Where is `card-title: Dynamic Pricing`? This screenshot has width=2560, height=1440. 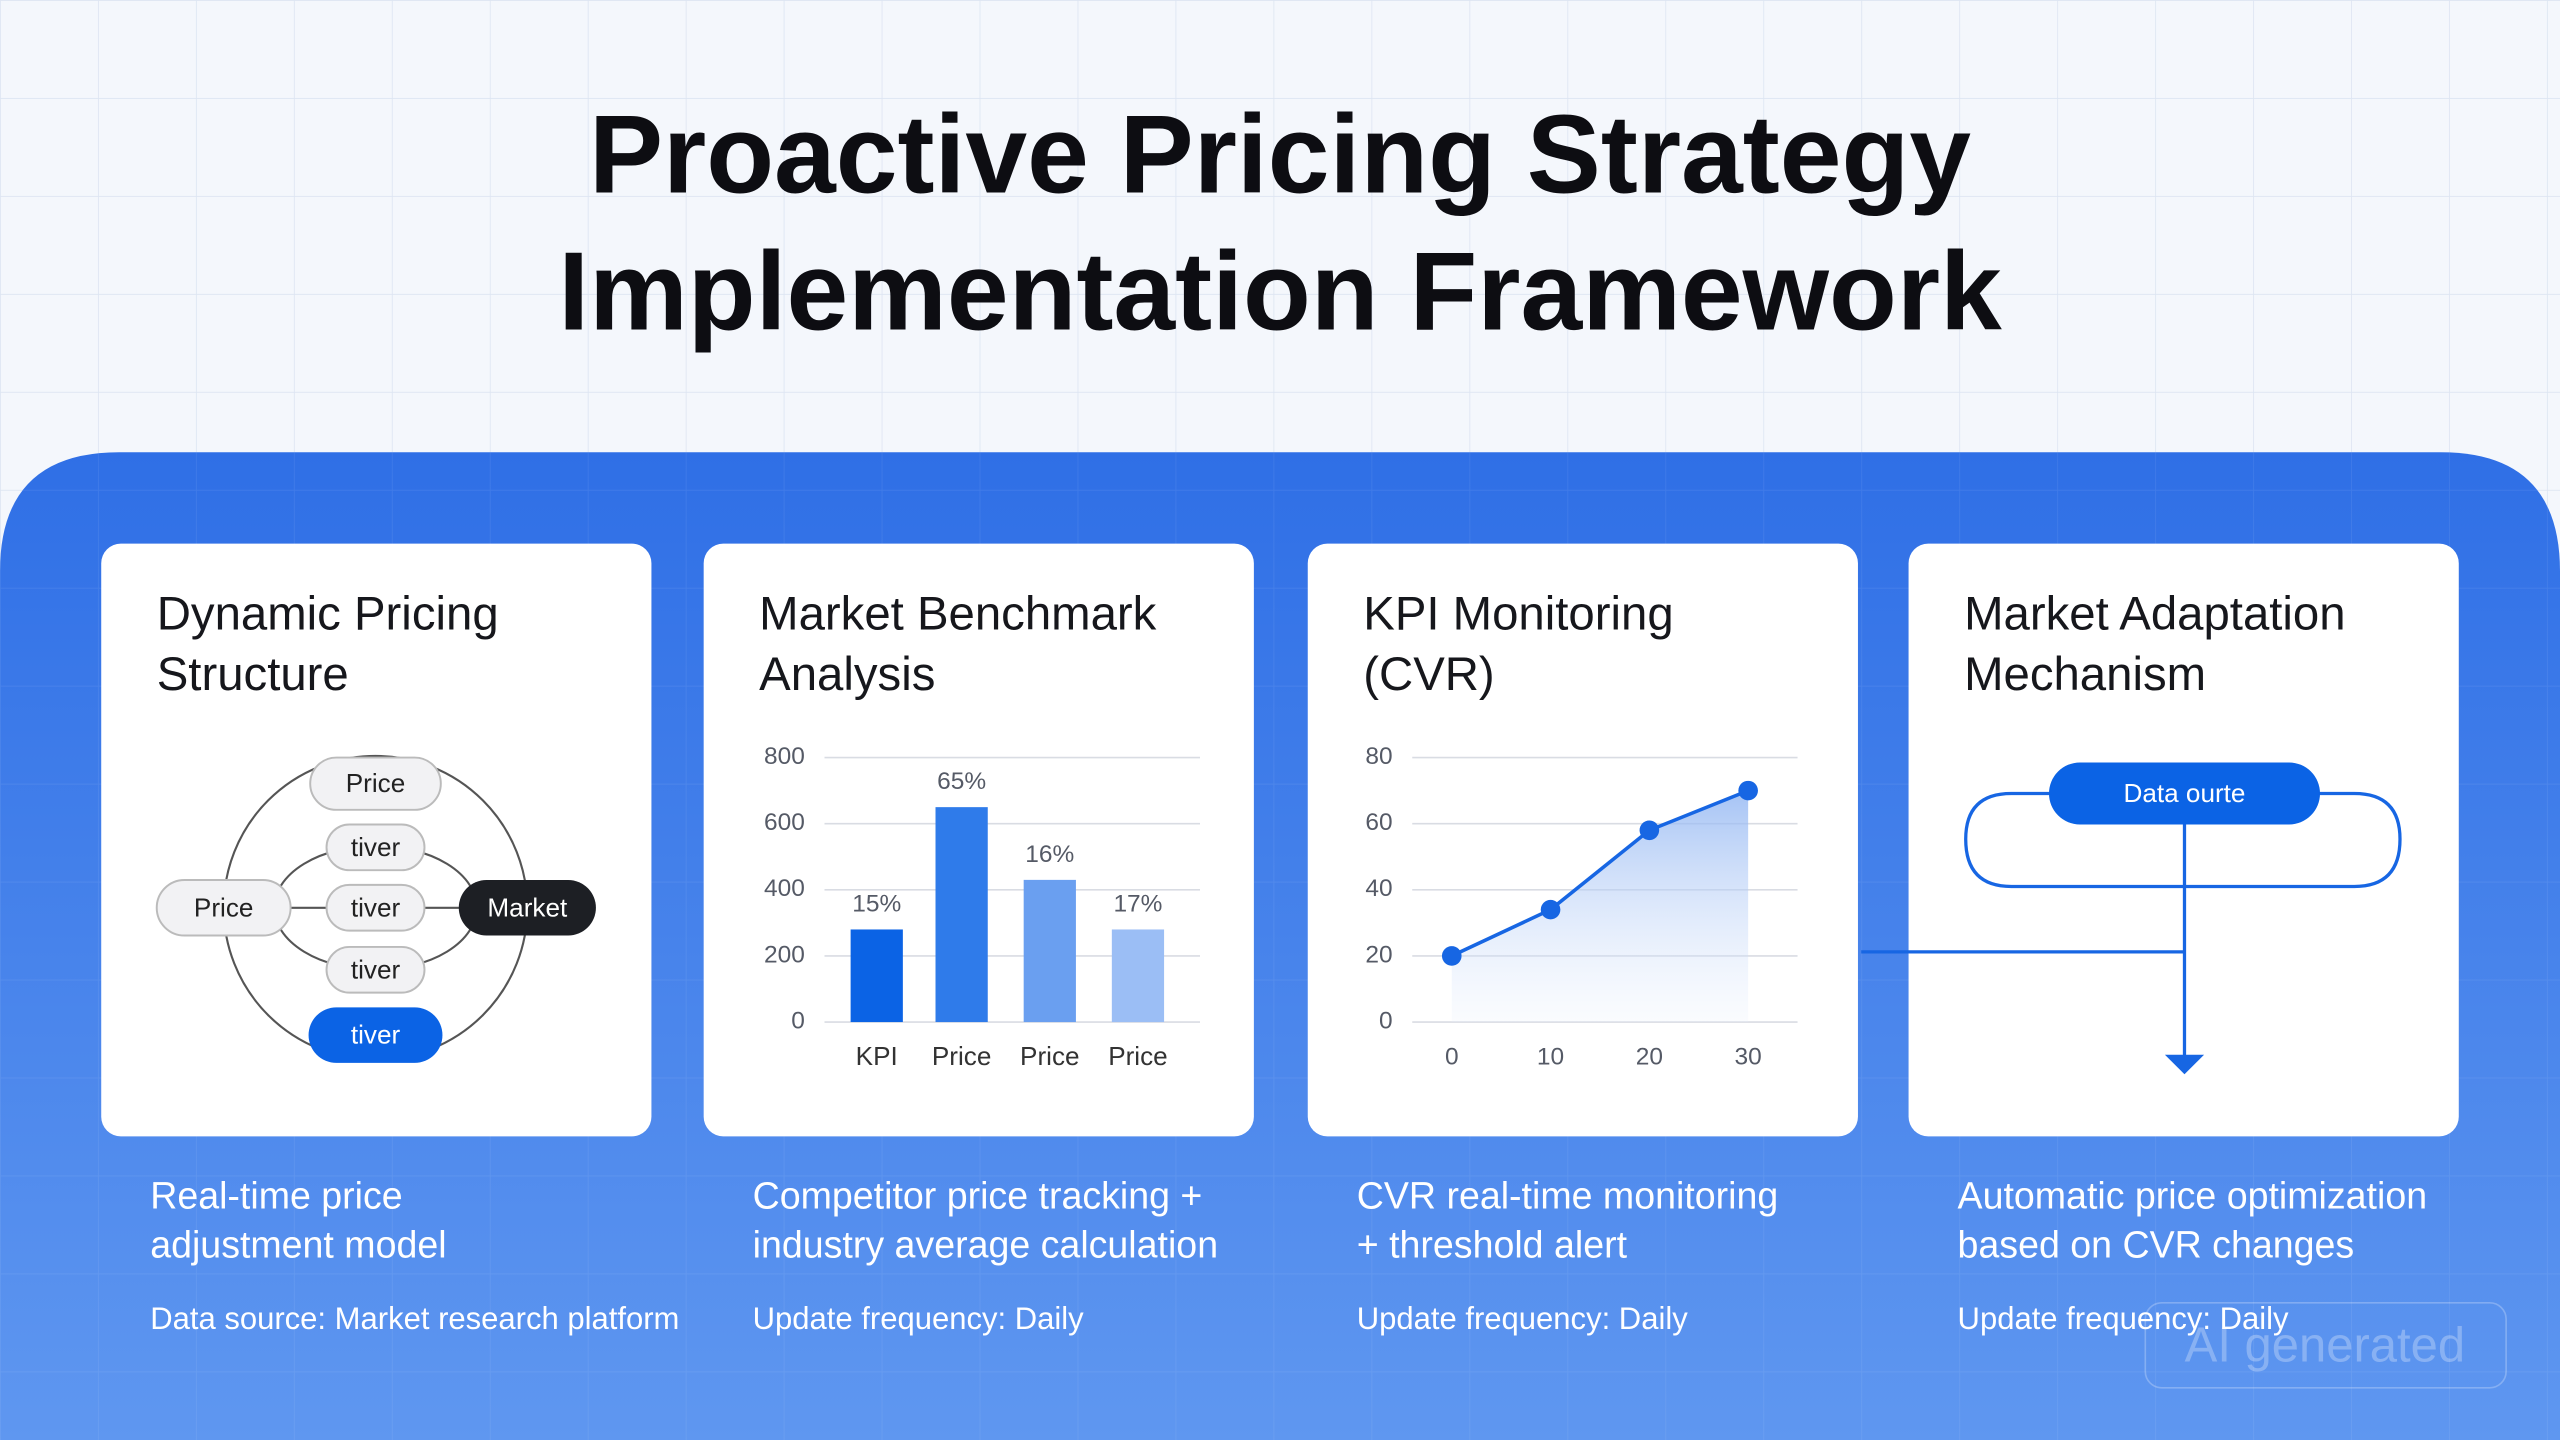
card-title: Dynamic Pricing is located at coordinates (328, 614).